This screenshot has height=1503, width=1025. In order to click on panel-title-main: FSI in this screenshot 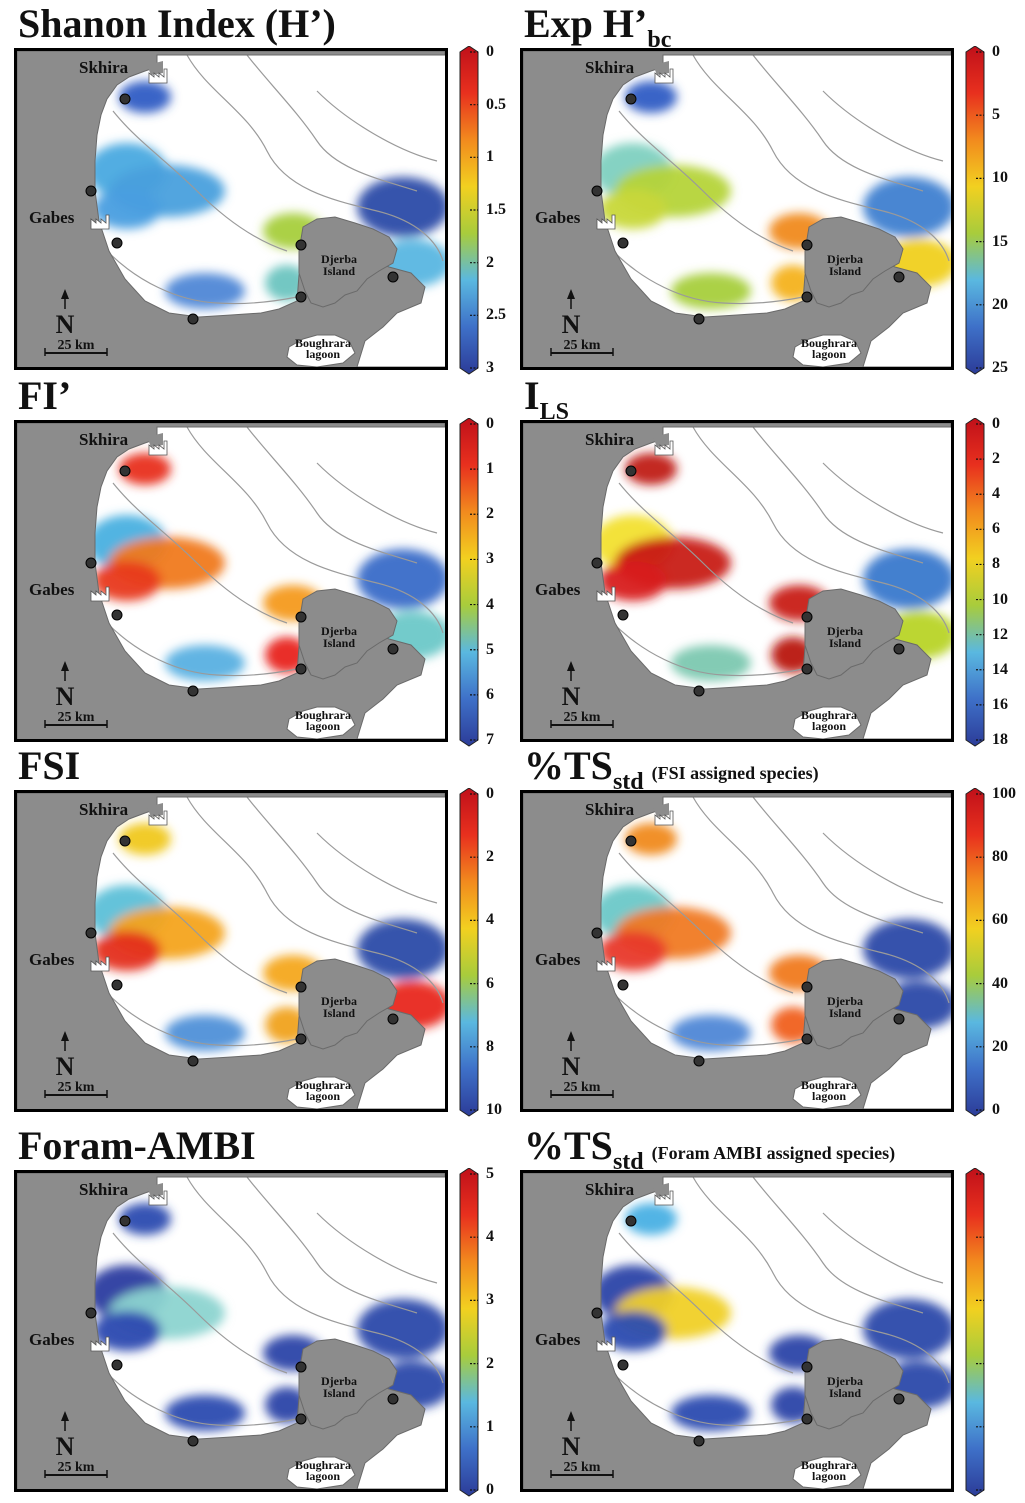, I will do `click(49, 765)`.